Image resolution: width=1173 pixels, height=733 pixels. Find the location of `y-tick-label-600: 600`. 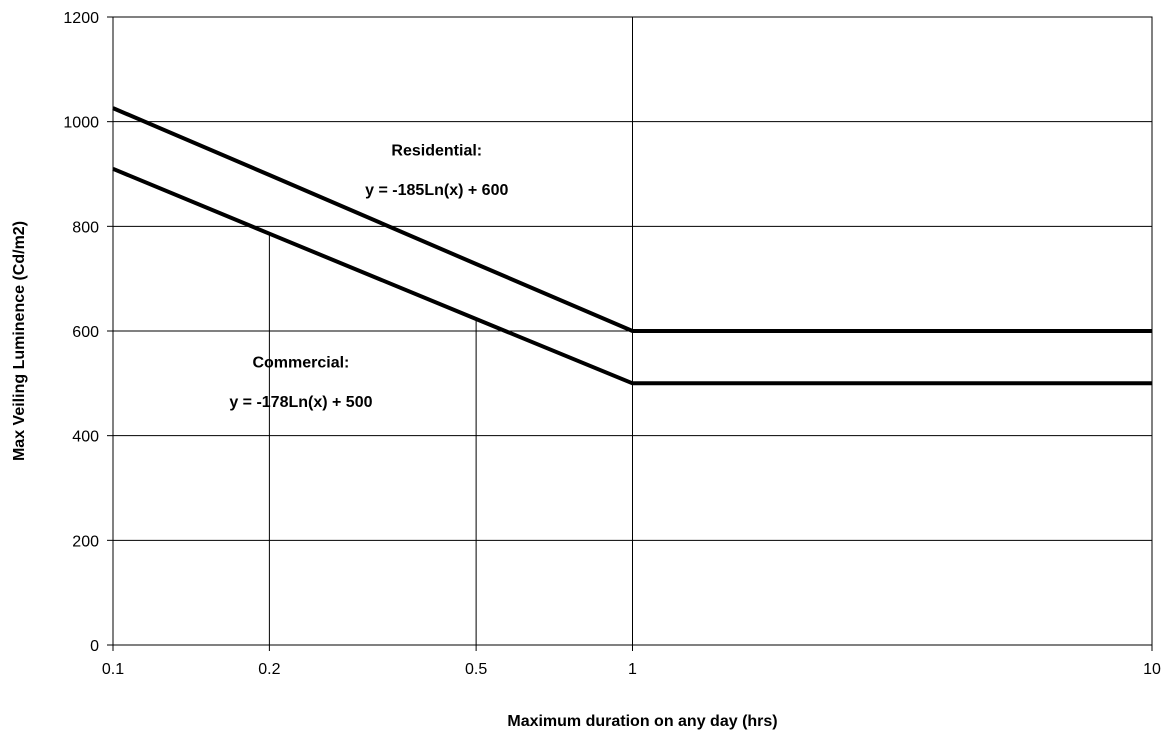

y-tick-label-600: 600 is located at coordinates (85, 332).